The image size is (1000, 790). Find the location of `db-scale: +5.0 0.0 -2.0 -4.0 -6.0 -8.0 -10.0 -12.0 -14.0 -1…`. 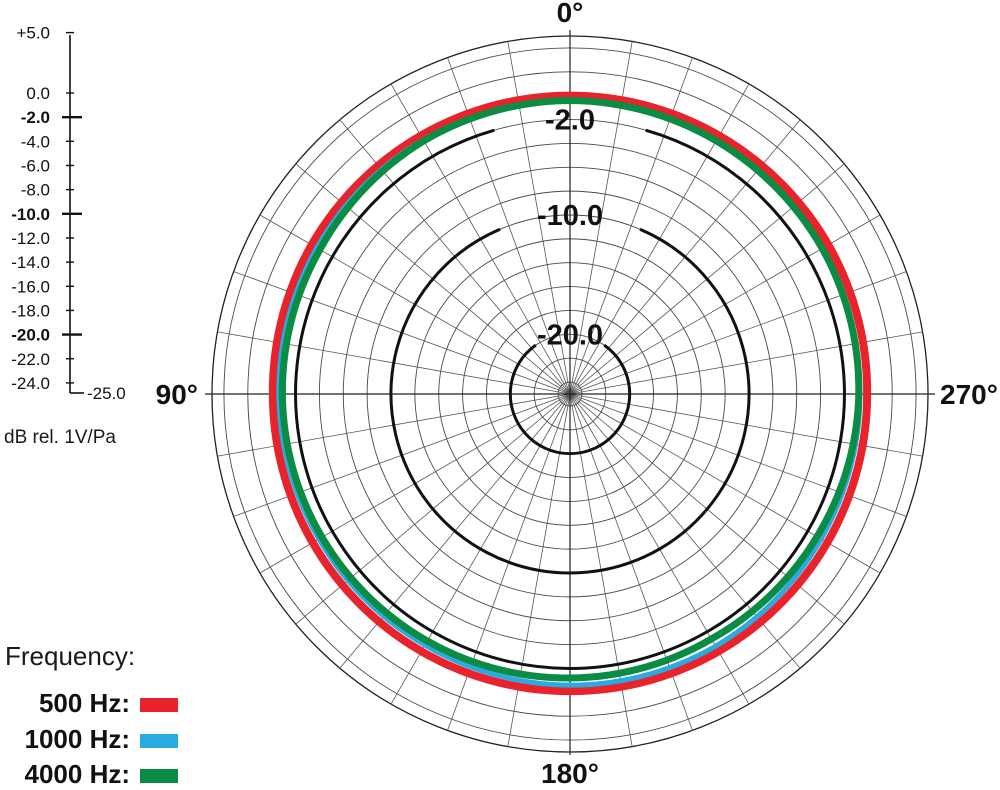

db-scale: +5.0 0.0 -2.0 -4.0 -6.0 -8.0 -10.0 -12.0 -14.0 -1… is located at coordinates (68, 213).